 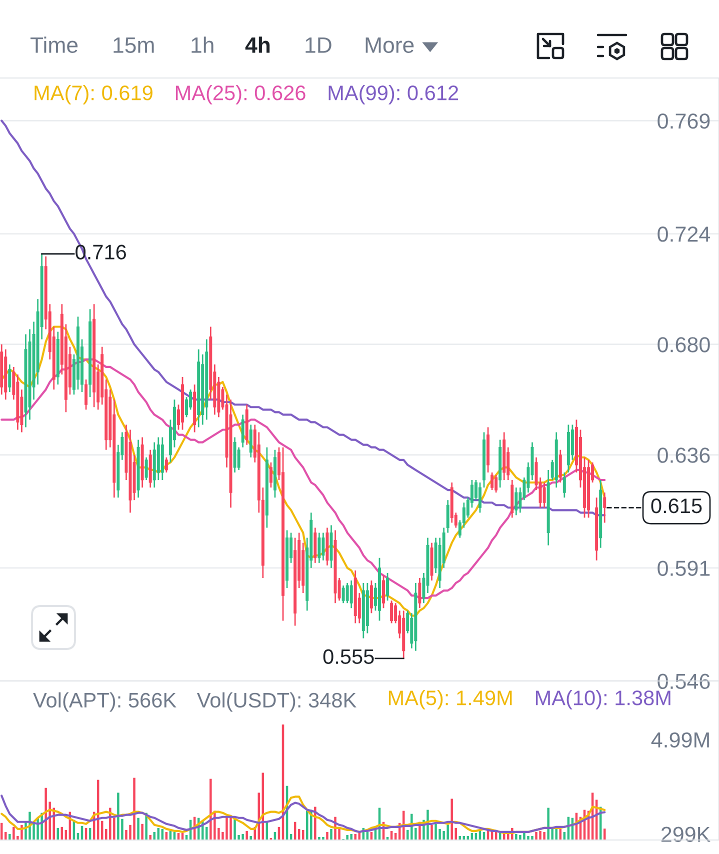 What do you see at coordinates (104, 702) in the screenshot?
I see `annotation: Vol(APT): 566K` at bounding box center [104, 702].